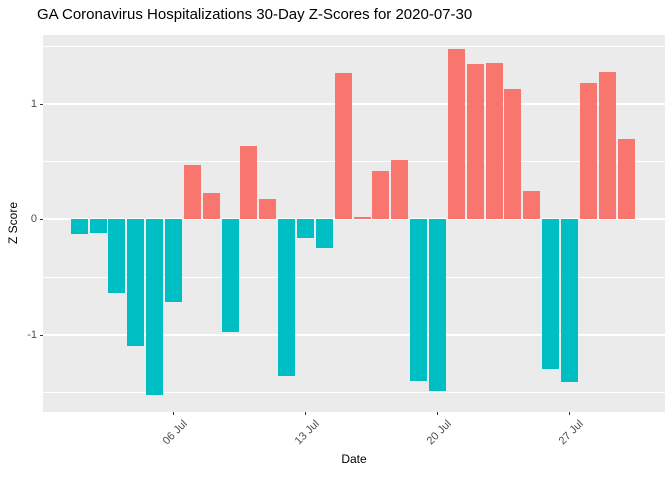 The height and width of the screenshot is (480, 672). Describe the element at coordinates (307, 433) in the screenshot. I see `x-tick-label: 13 Jul` at that location.